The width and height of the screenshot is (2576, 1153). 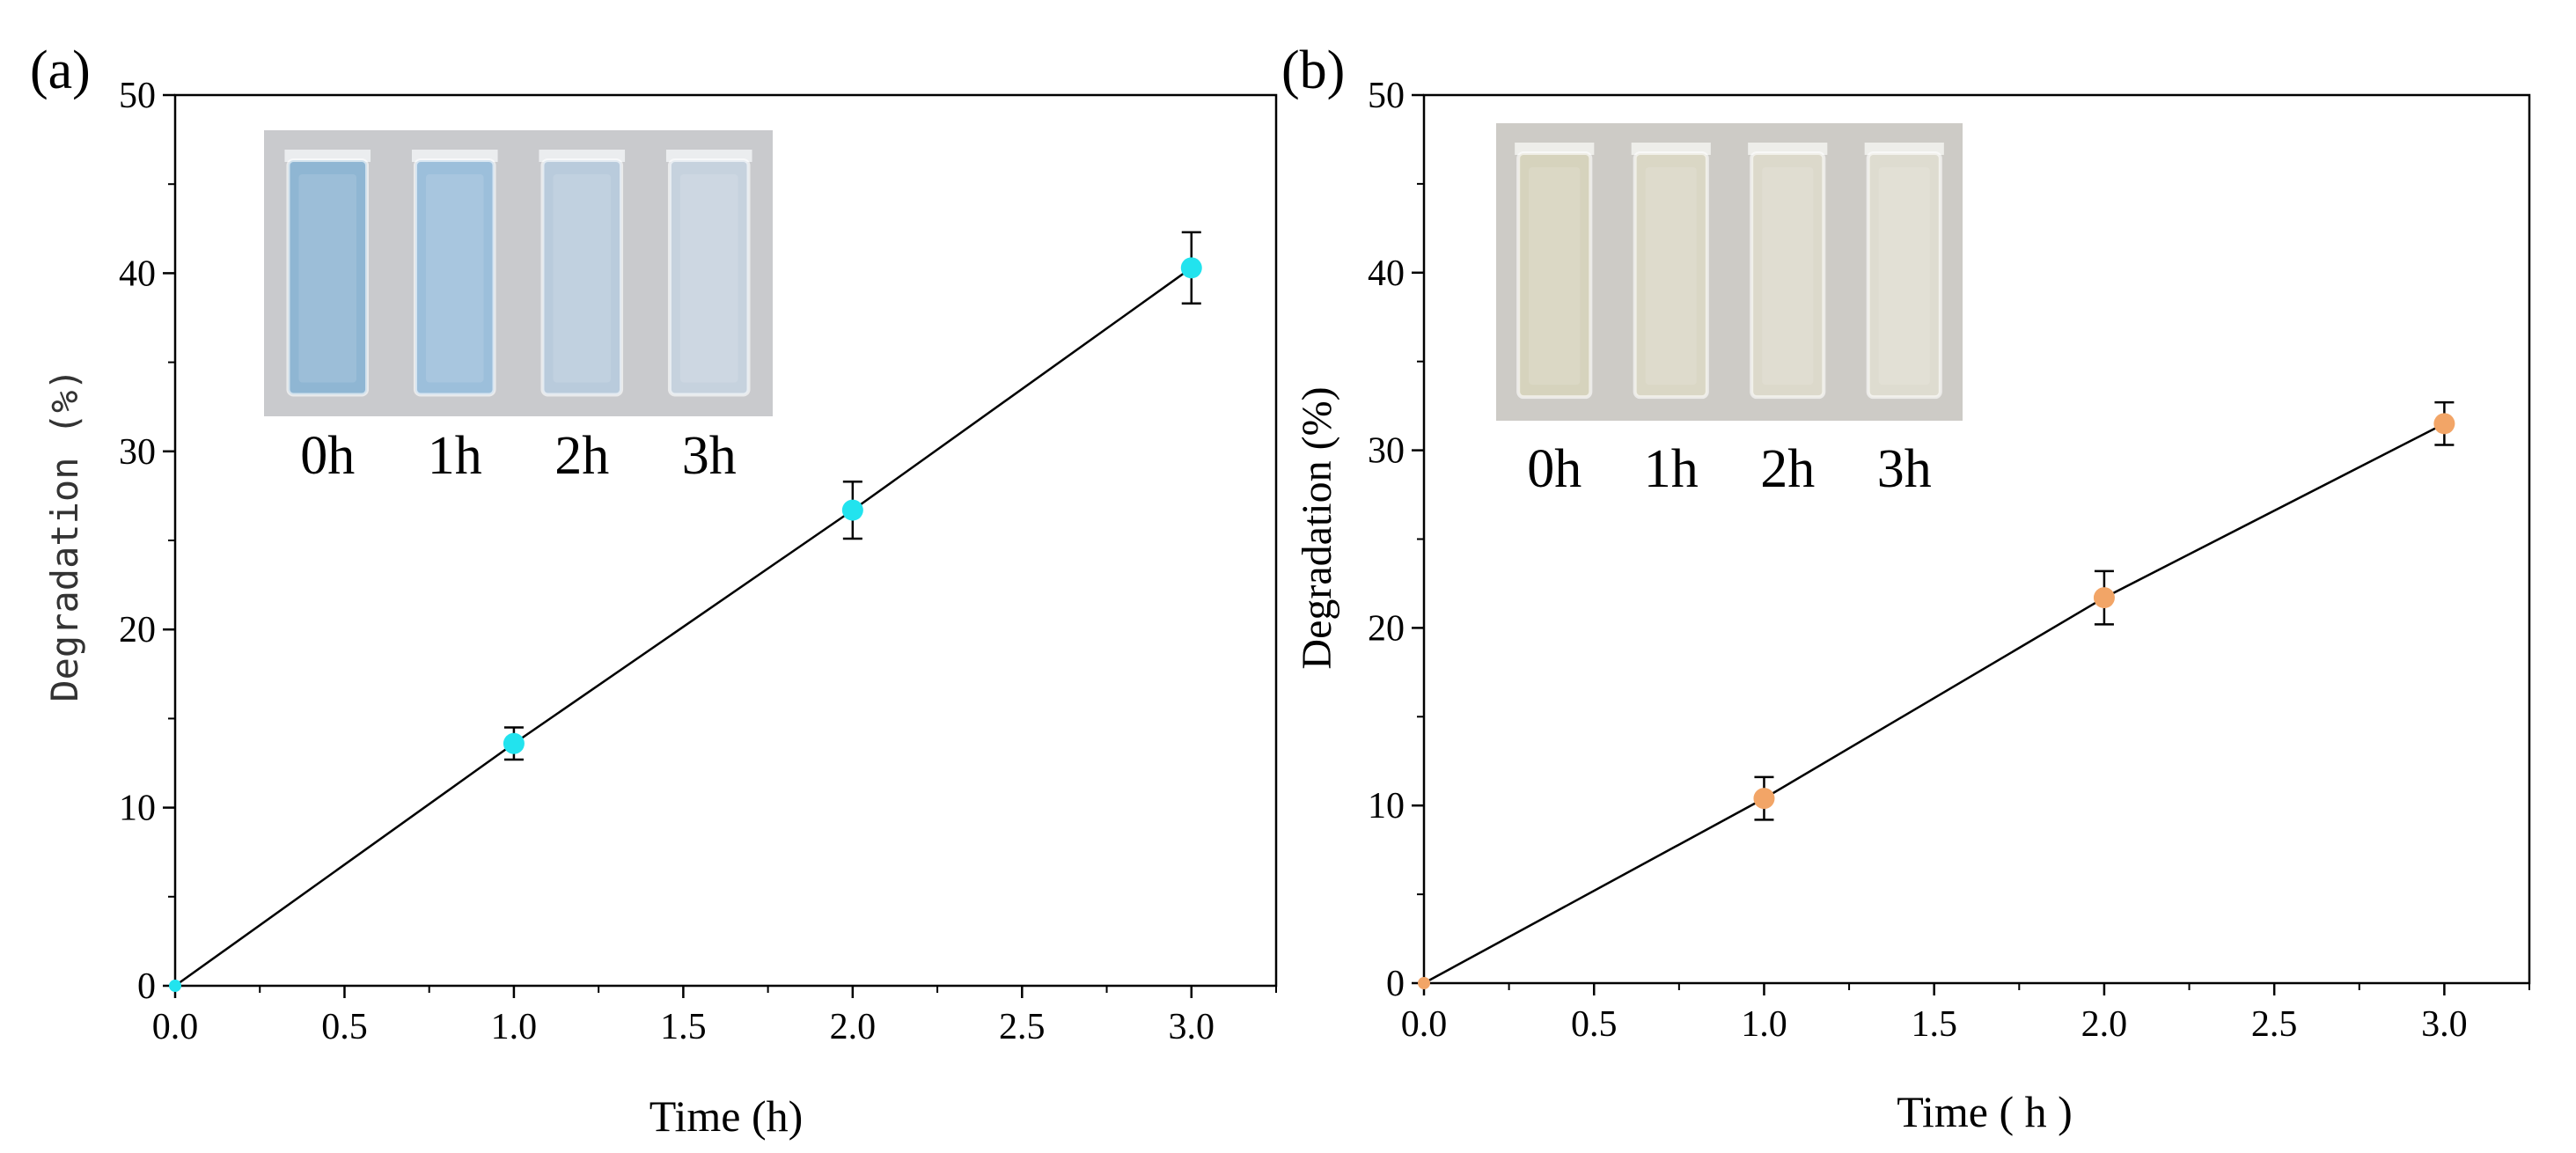 What do you see at coordinates (853, 1027) in the screenshot?
I see `panel-a-x-tick-label: 2.0` at bounding box center [853, 1027].